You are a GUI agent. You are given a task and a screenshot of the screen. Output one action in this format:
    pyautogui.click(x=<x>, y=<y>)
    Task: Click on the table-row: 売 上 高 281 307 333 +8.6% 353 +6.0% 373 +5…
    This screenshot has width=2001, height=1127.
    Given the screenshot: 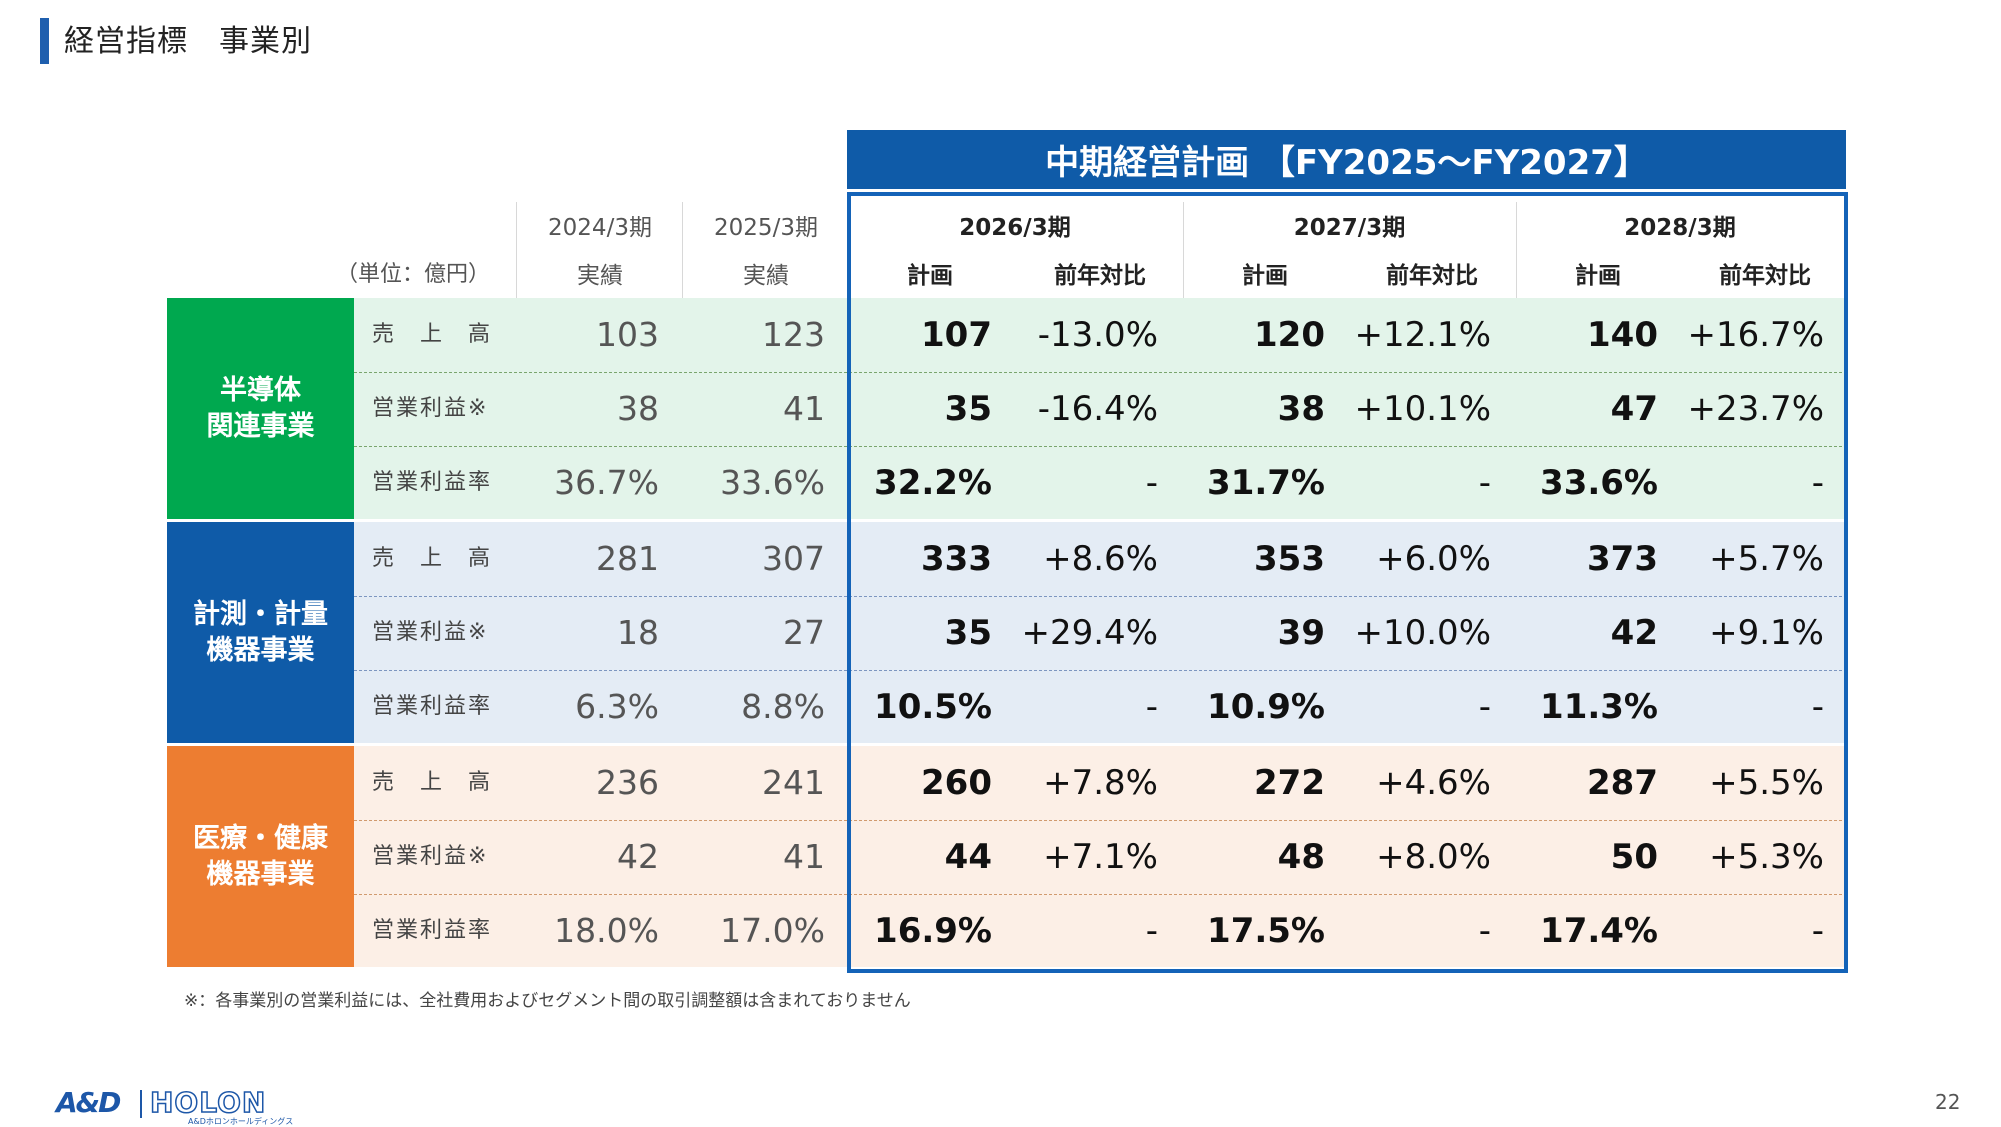 What is the action you would take?
    pyautogui.click(x=1100, y=559)
    